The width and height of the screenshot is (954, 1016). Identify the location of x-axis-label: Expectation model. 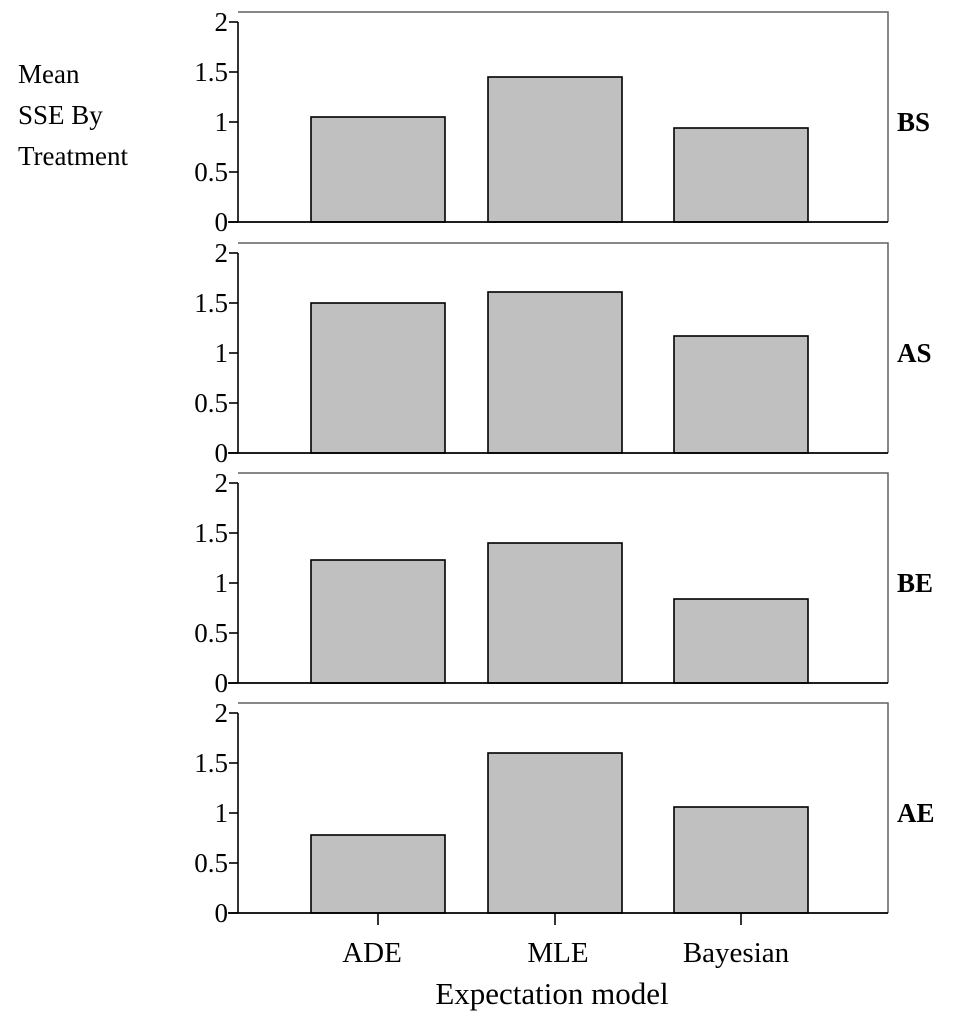
(551, 993).